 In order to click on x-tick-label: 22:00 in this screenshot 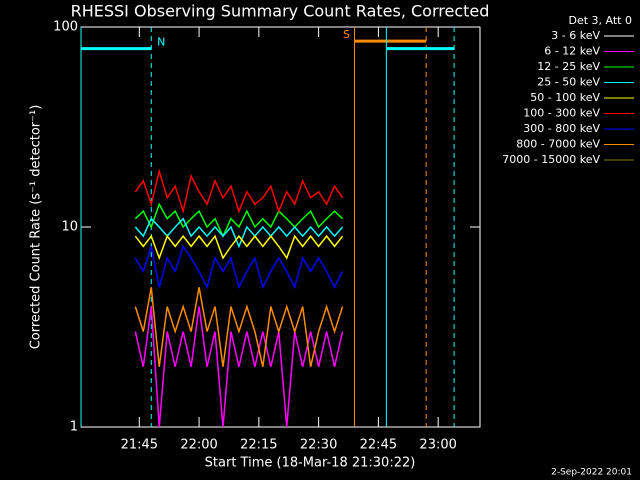, I will do `click(198, 445)`.